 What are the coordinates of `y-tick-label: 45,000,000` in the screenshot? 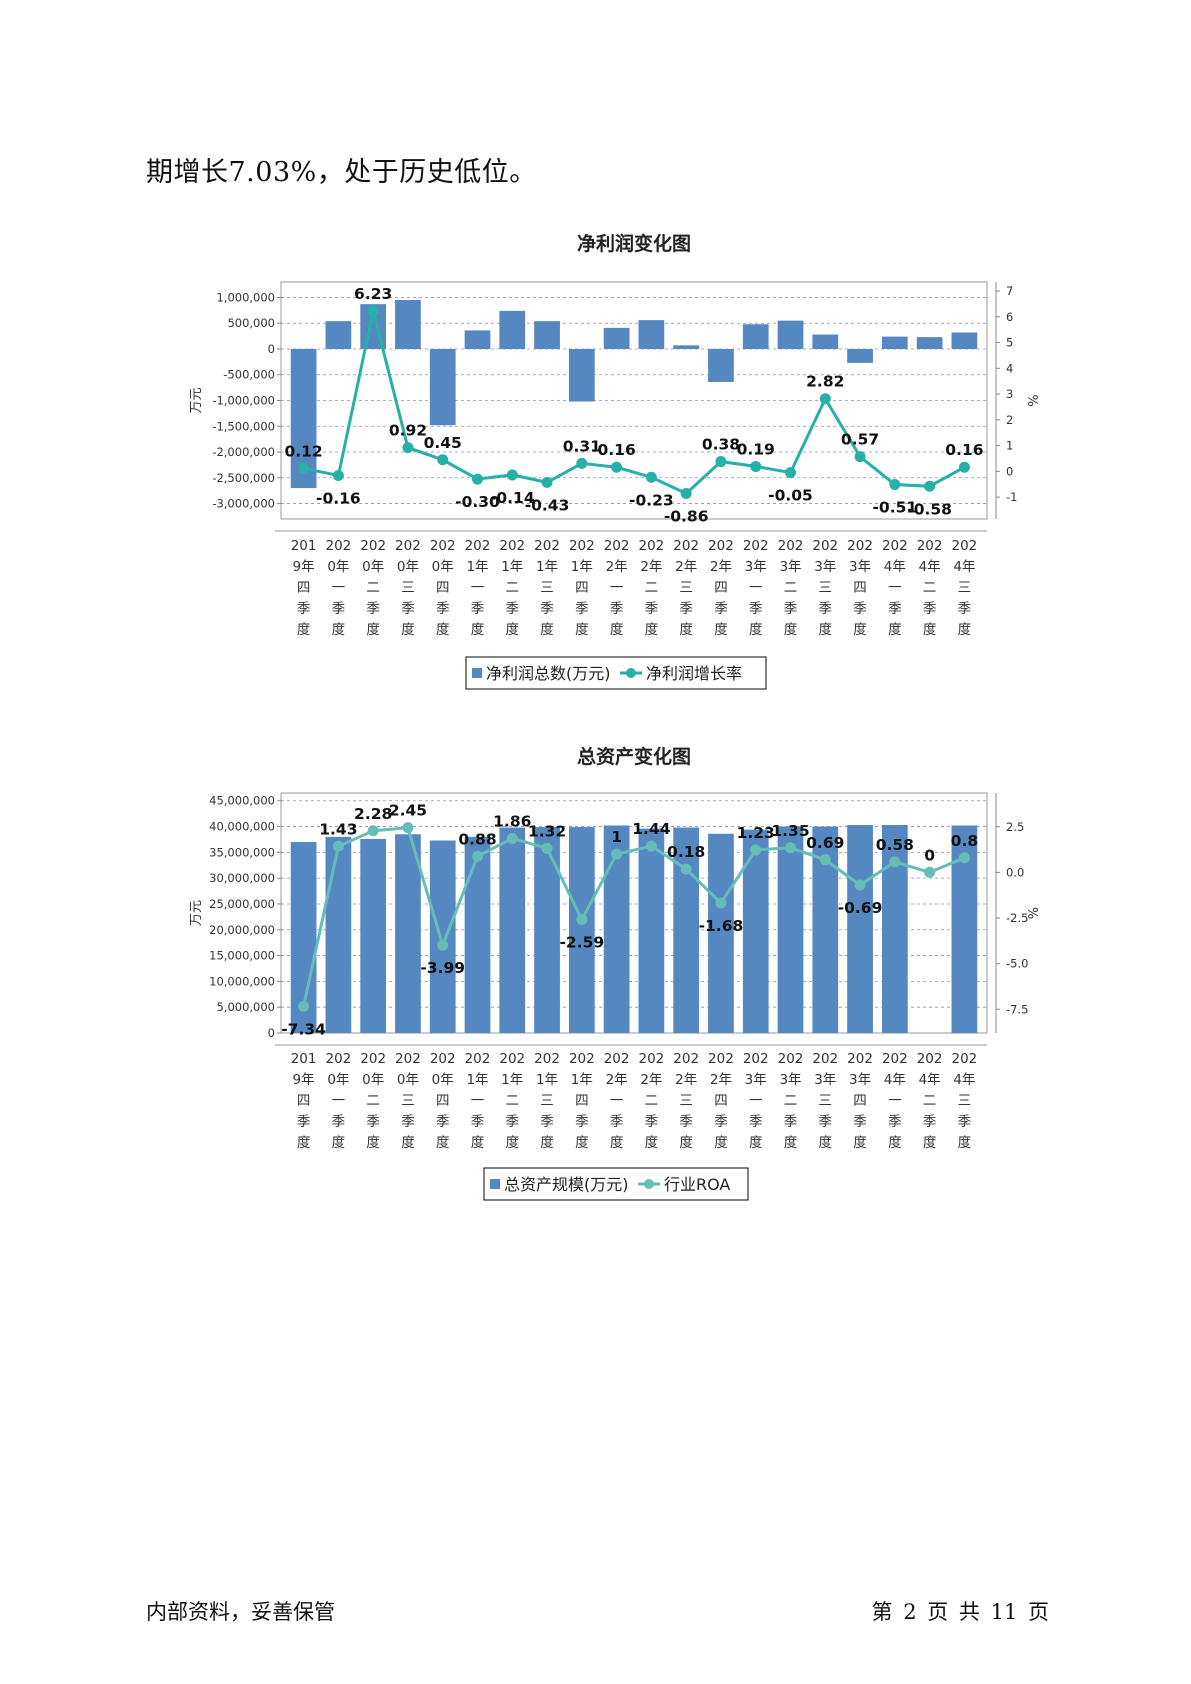 It's located at (242, 801).